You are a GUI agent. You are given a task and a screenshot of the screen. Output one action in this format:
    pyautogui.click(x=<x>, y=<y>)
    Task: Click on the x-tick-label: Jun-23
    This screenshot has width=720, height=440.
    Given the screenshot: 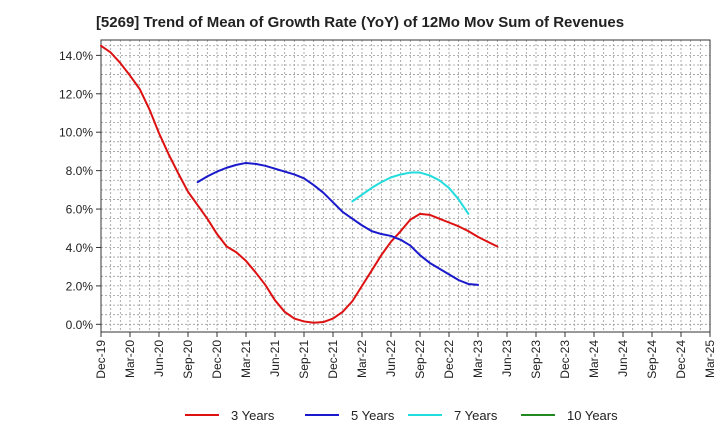 What is the action you would take?
    pyautogui.click(x=507, y=358)
    